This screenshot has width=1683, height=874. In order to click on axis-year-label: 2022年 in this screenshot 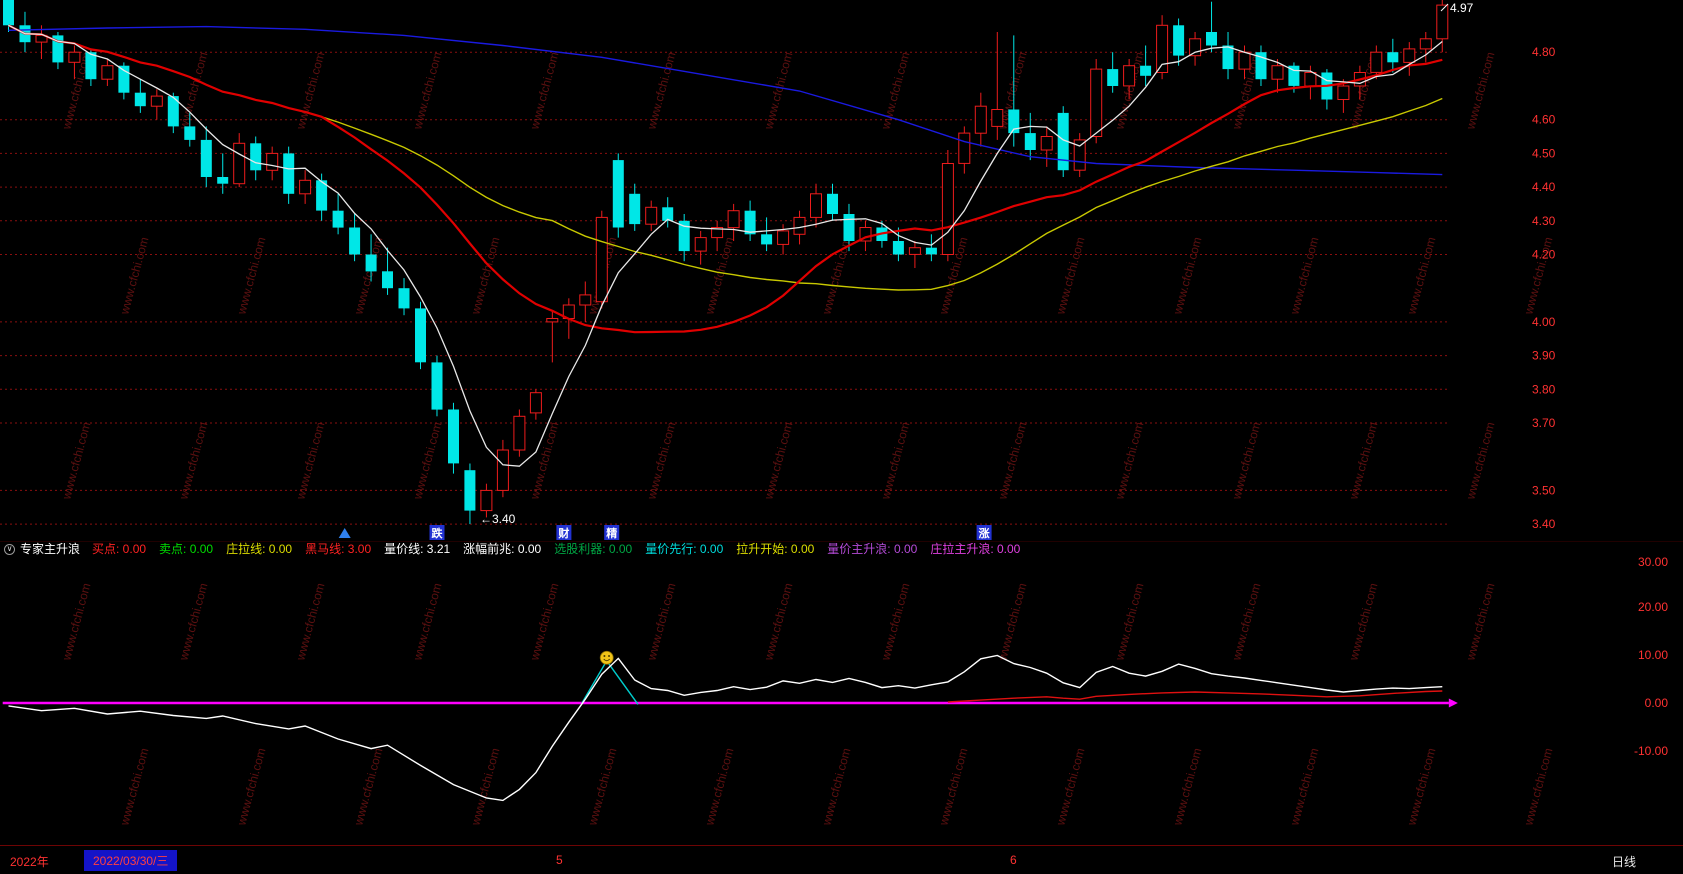, I will do `click(29, 862)`.